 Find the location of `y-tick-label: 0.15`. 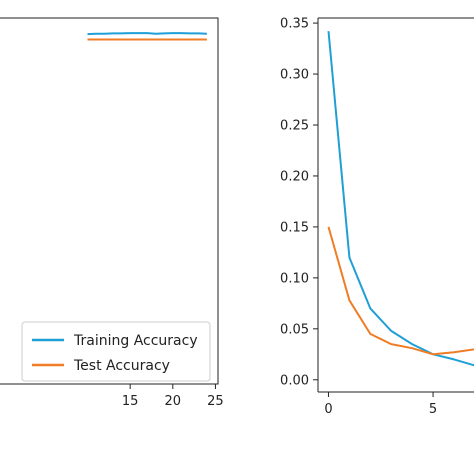

y-tick-label: 0.15 is located at coordinates (294, 227).